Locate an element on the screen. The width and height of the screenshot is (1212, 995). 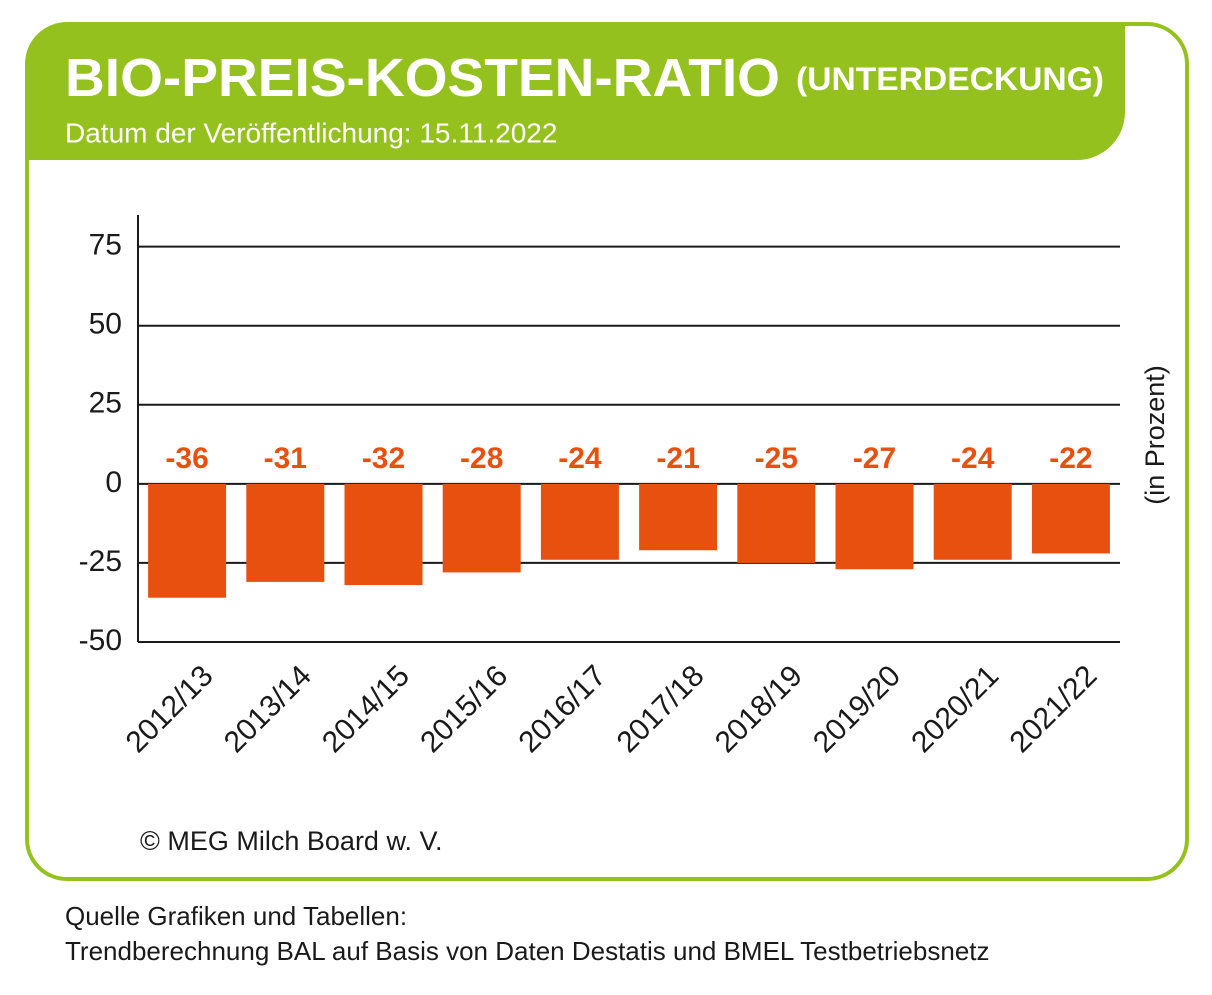
chart-title: BIO-PREIS-KOSTEN-RATIO (UNTERDECKUNG) is located at coordinates (584, 78).